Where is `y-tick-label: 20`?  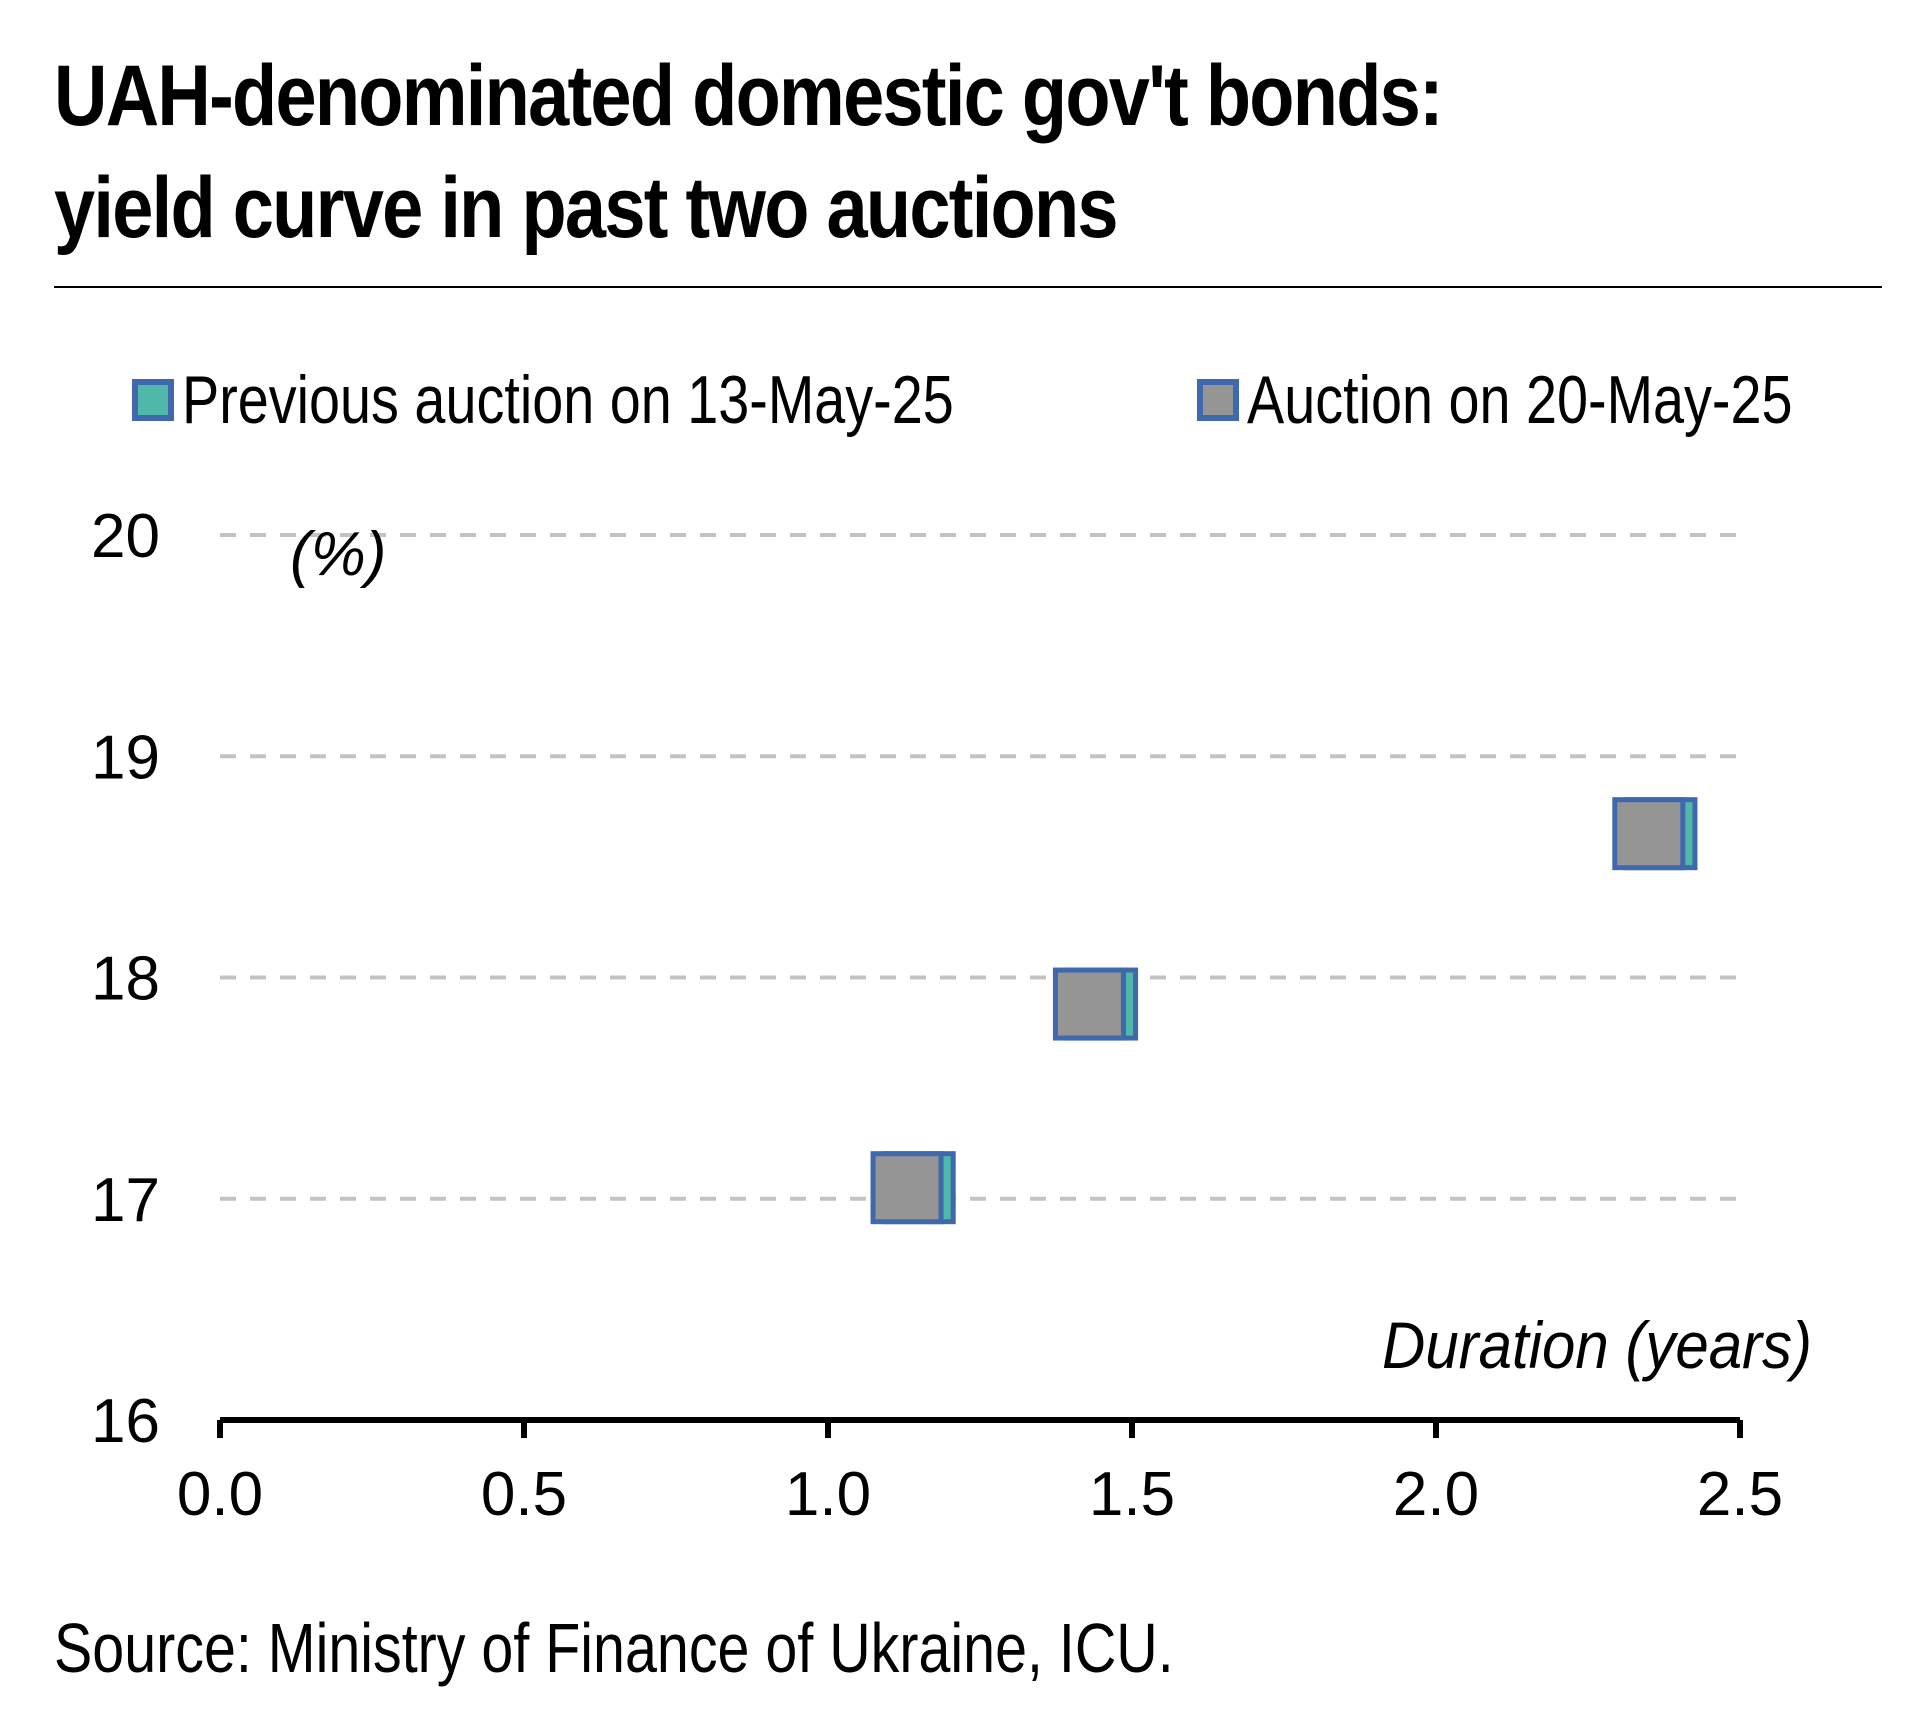 y-tick-label: 20 is located at coordinates (125, 536).